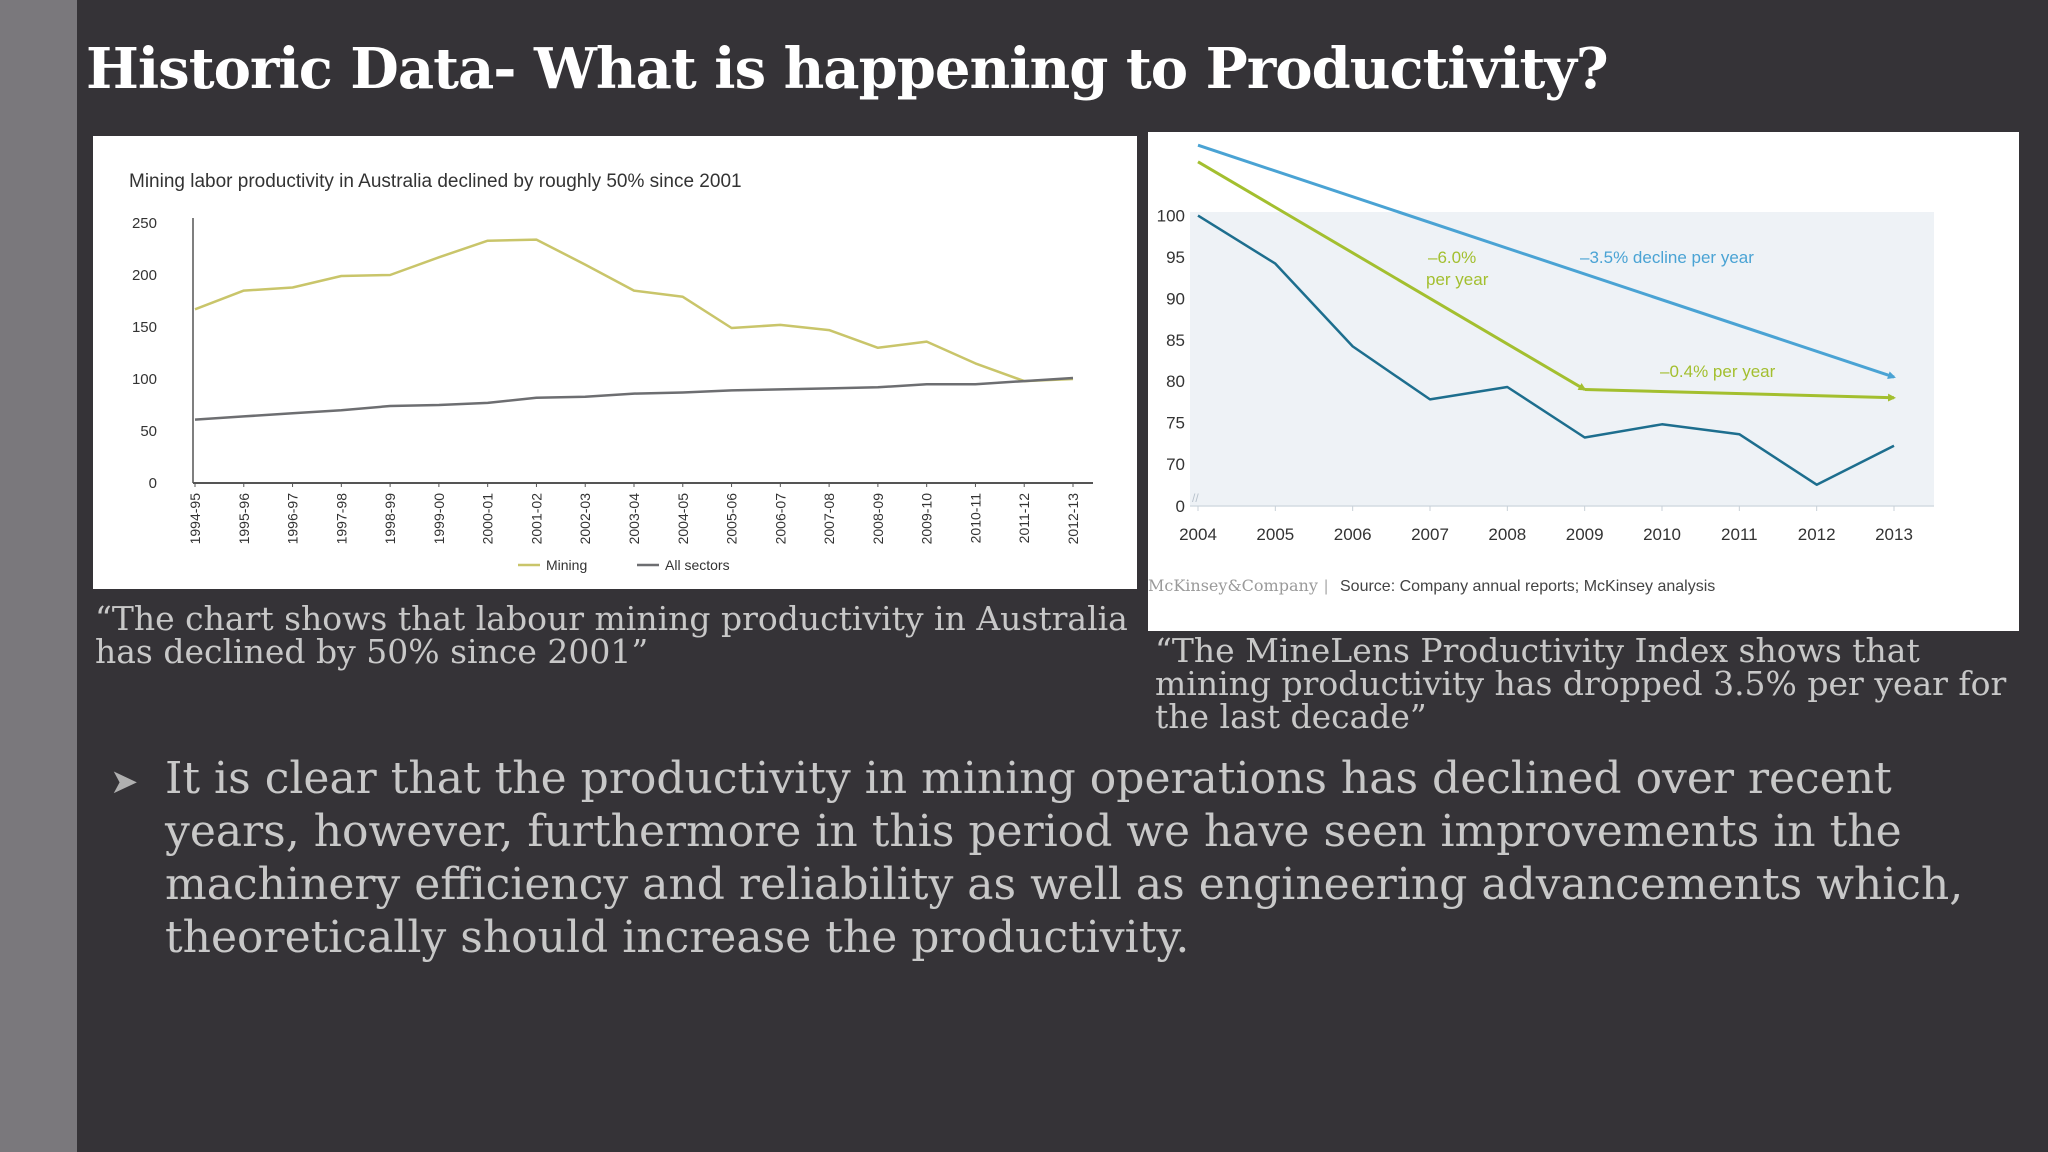  I want to click on arrow-right-icon: ➤, so click(124, 782).